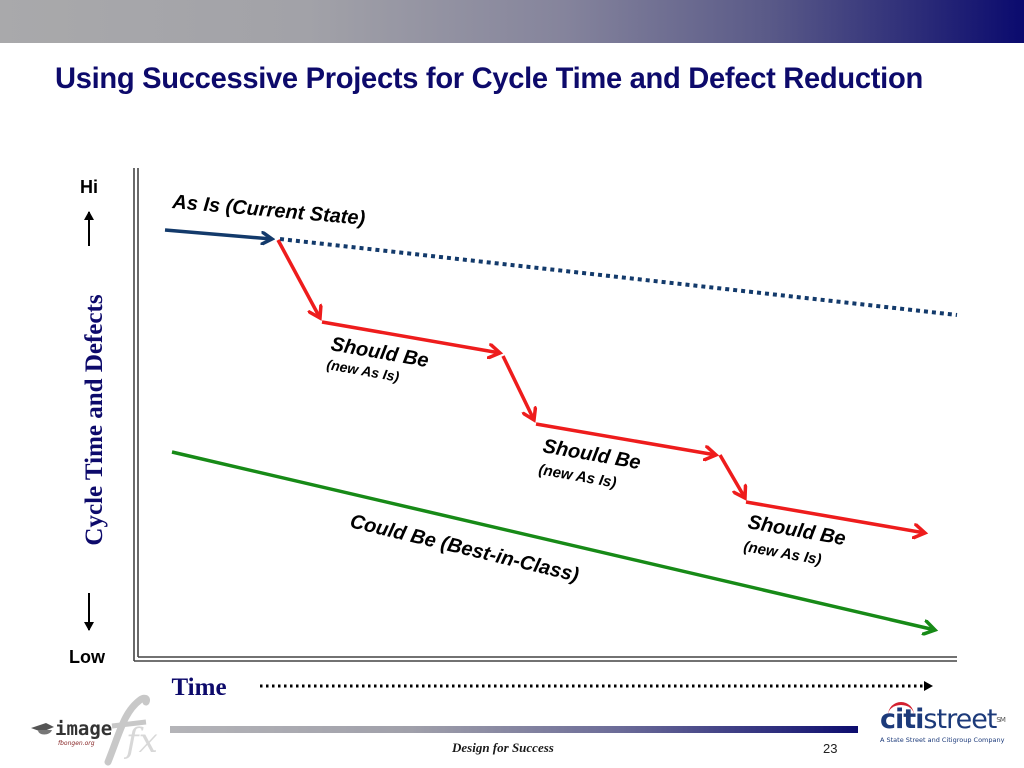  Describe the element at coordinates (140, 741) in the screenshot. I see `imagefx-suffix: fx` at that location.